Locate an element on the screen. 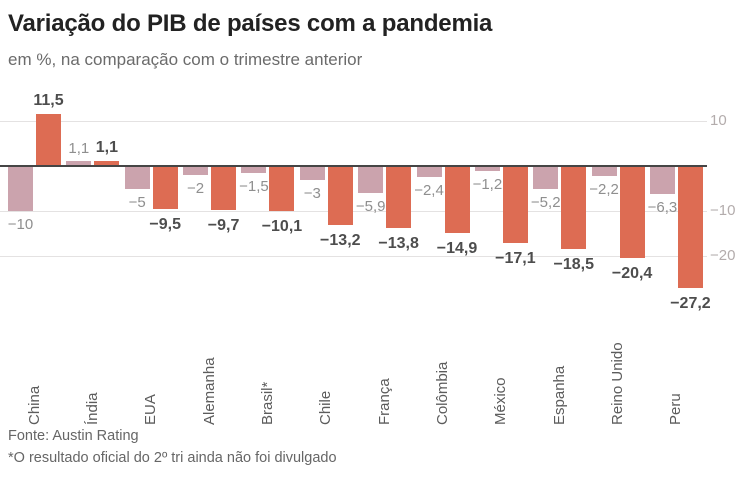 This screenshot has height=486, width=741. category-label-Colômbia: Colômbia is located at coordinates (443, 372).